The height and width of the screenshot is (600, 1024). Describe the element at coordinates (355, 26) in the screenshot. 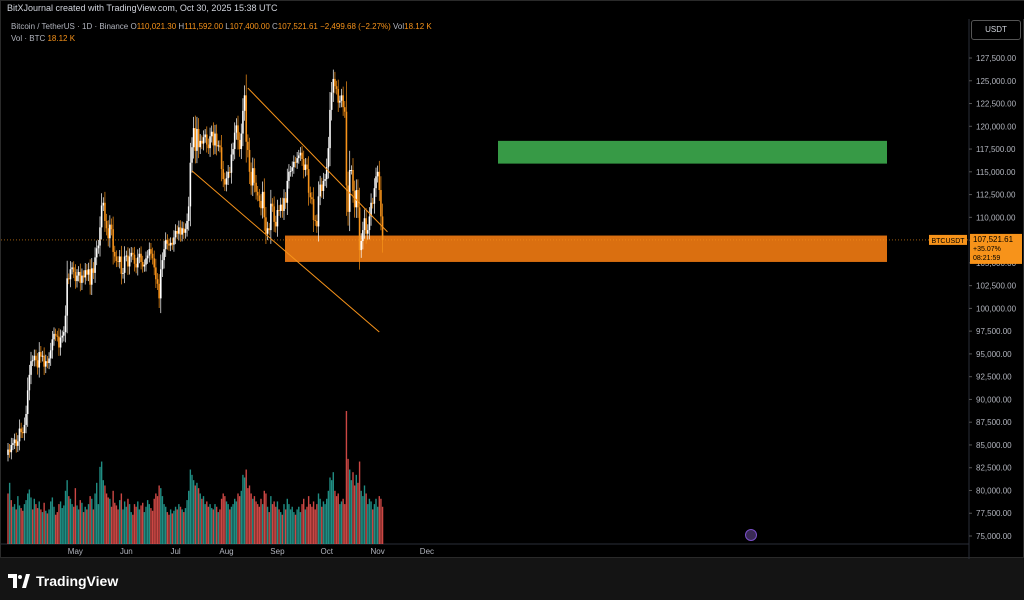

I see `legend-change: −2,499.68 (−2.27%)` at that location.